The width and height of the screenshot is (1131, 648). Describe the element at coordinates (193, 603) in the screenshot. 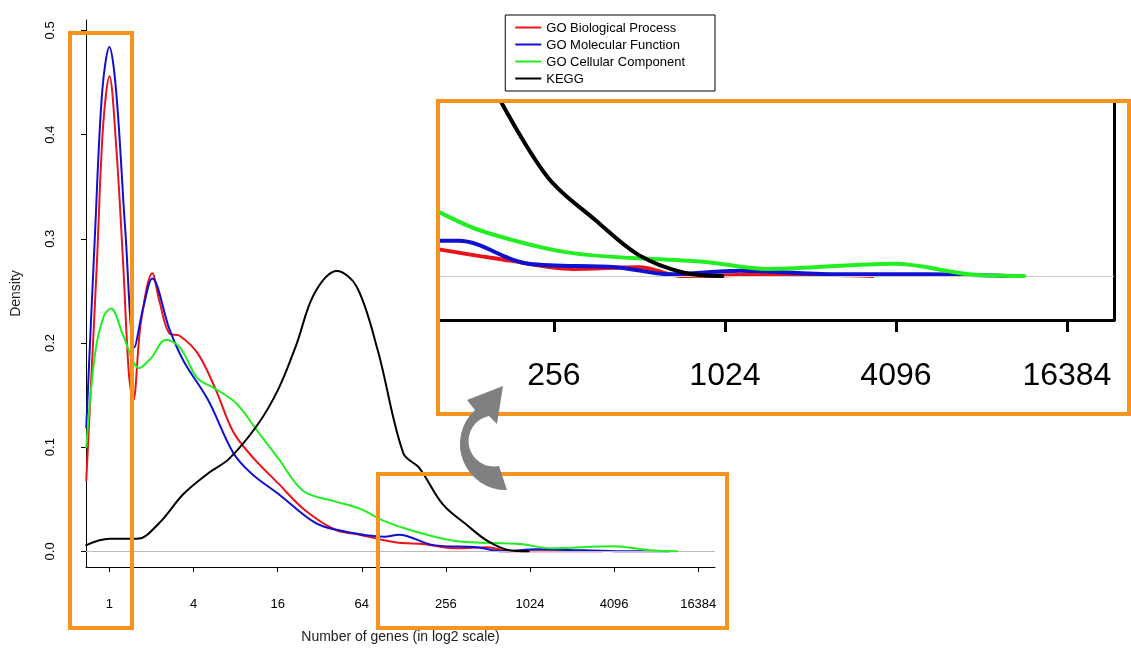

I see `x-tick-label: 4` at that location.